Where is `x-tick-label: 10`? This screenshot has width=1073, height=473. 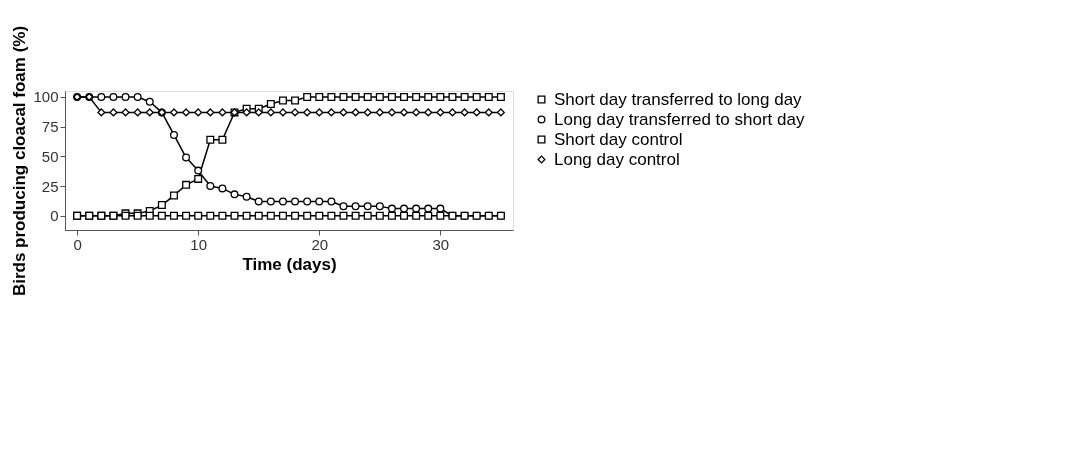
x-tick-label: 10 is located at coordinates (199, 244).